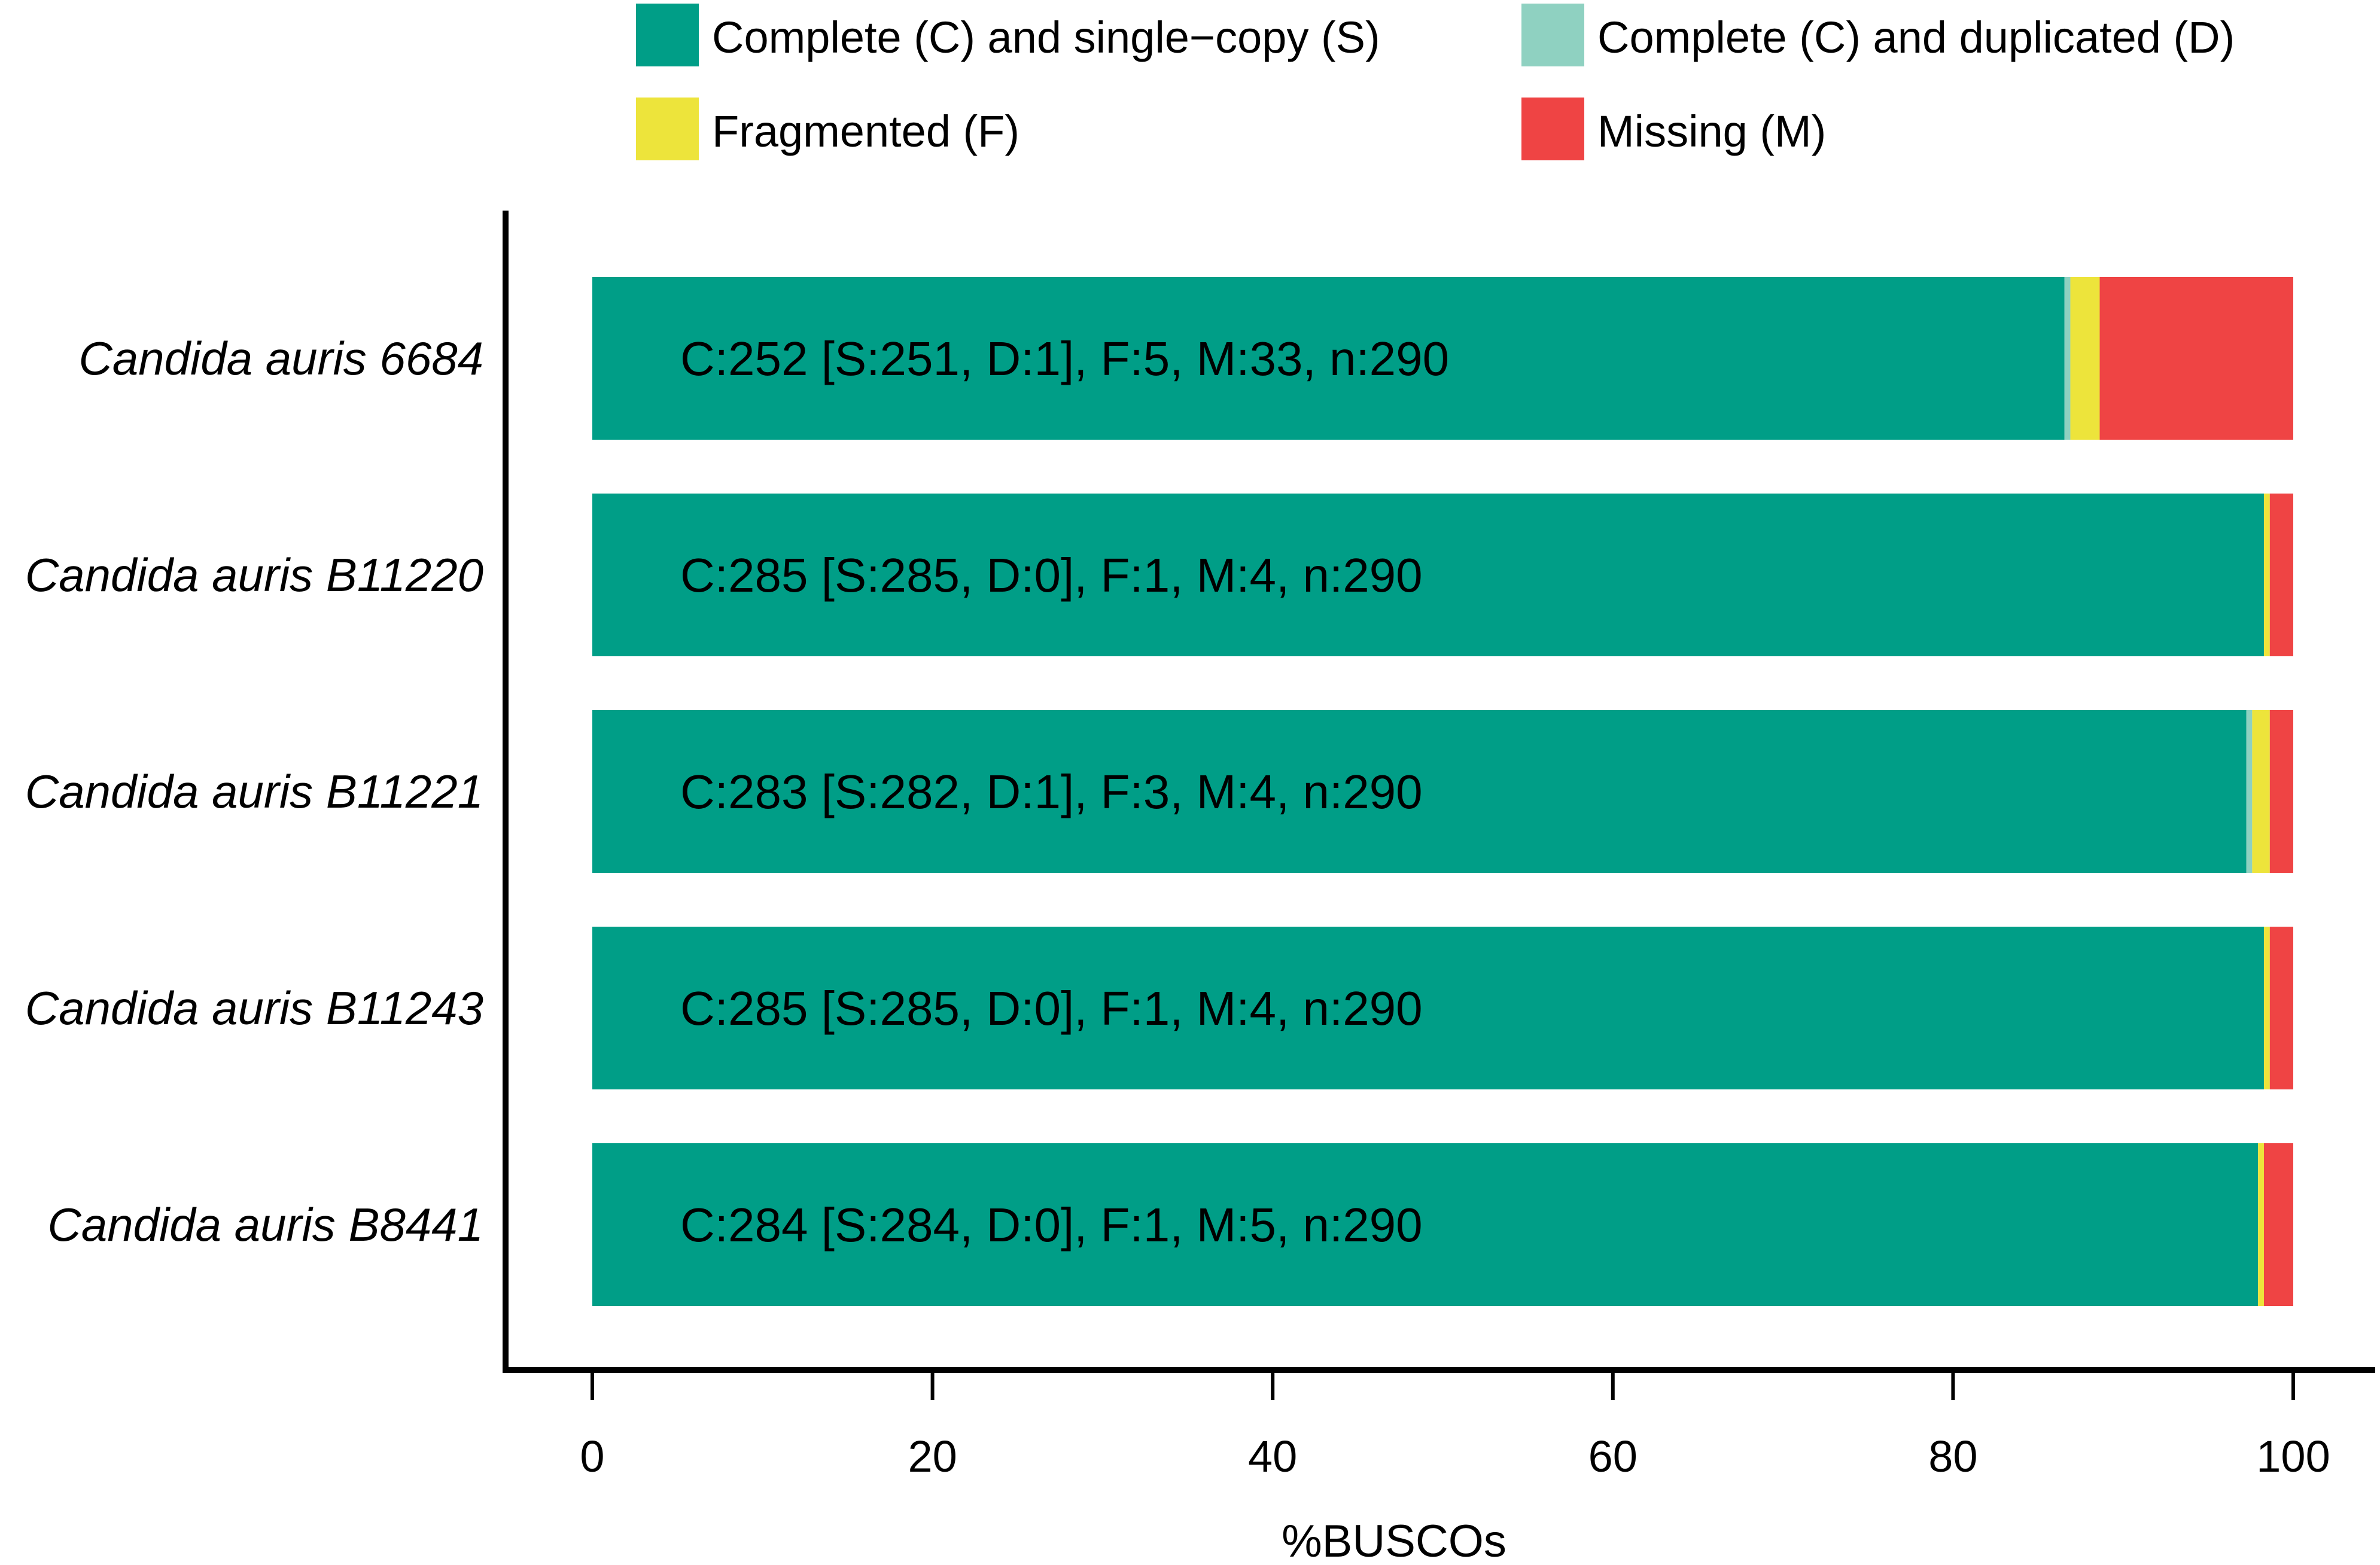 The height and width of the screenshot is (1565, 2380). Describe the element at coordinates (865, 131) in the screenshot. I see `legend-label-F: Fragmented (F)` at that location.